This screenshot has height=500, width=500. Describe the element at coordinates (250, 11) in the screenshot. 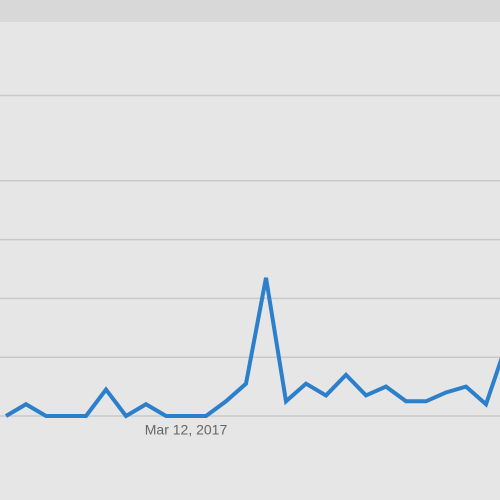

I see `header-band` at that location.